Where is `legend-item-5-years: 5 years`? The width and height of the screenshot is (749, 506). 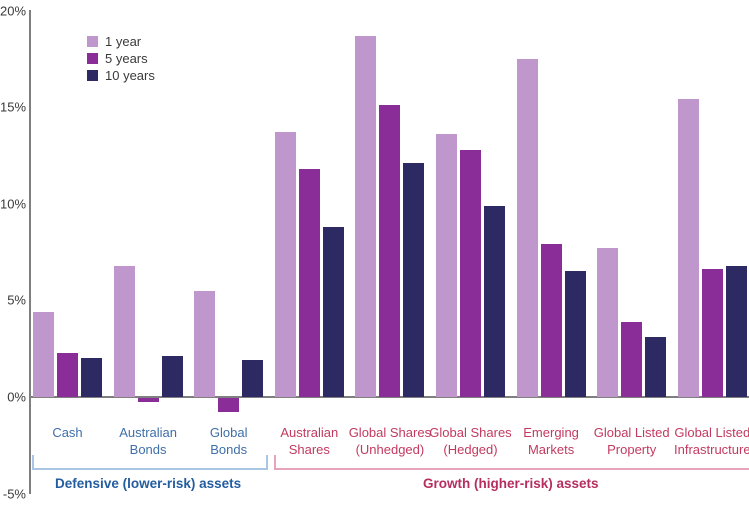
legend-item-5-years: 5 years is located at coordinates (121, 58).